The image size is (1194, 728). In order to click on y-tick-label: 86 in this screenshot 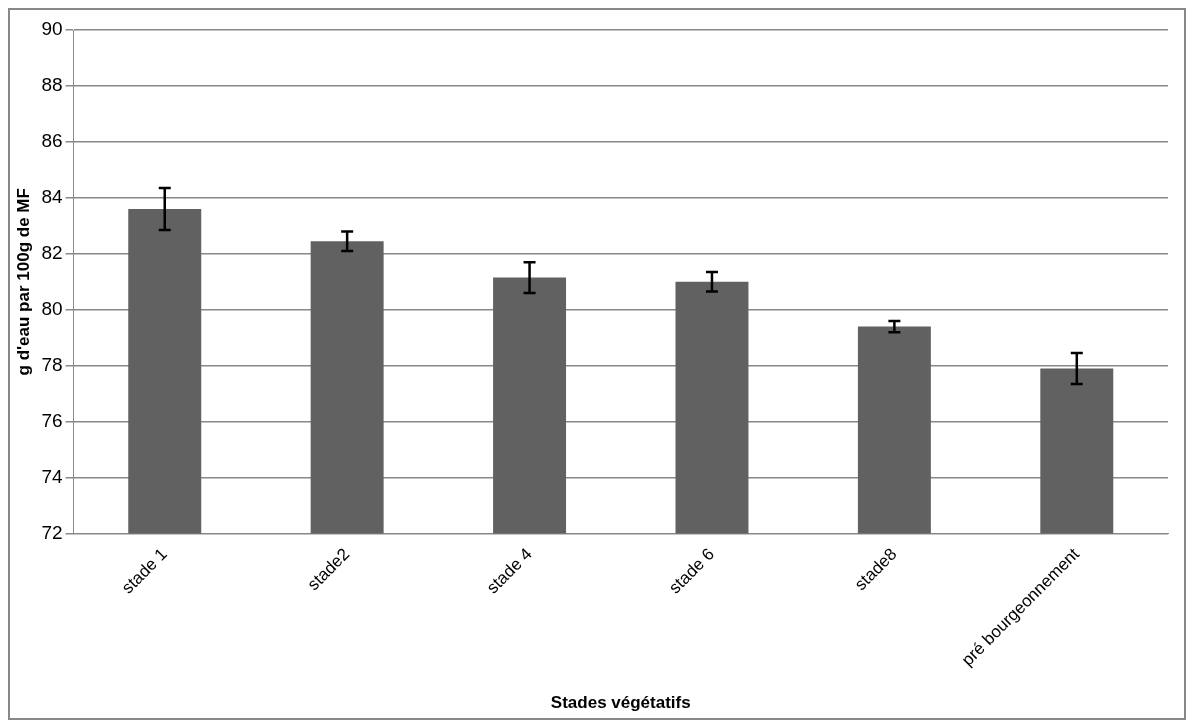, I will do `click(52, 141)`.